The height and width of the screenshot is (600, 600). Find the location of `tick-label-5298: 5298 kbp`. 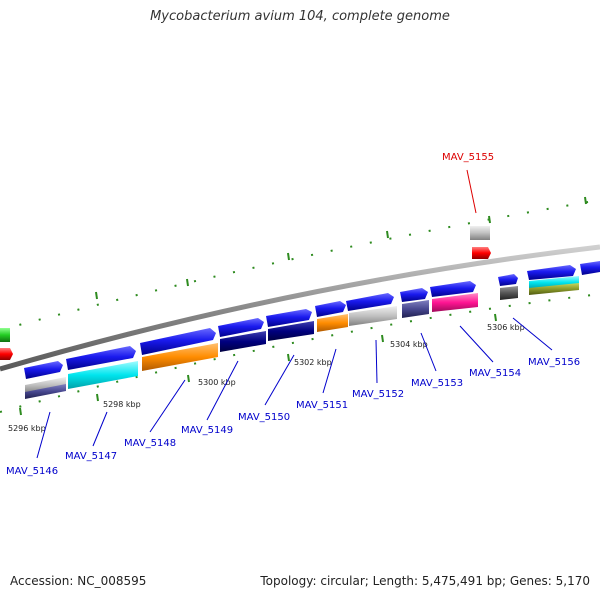

tick-label-5298: 5298 kbp is located at coordinates (122, 404).